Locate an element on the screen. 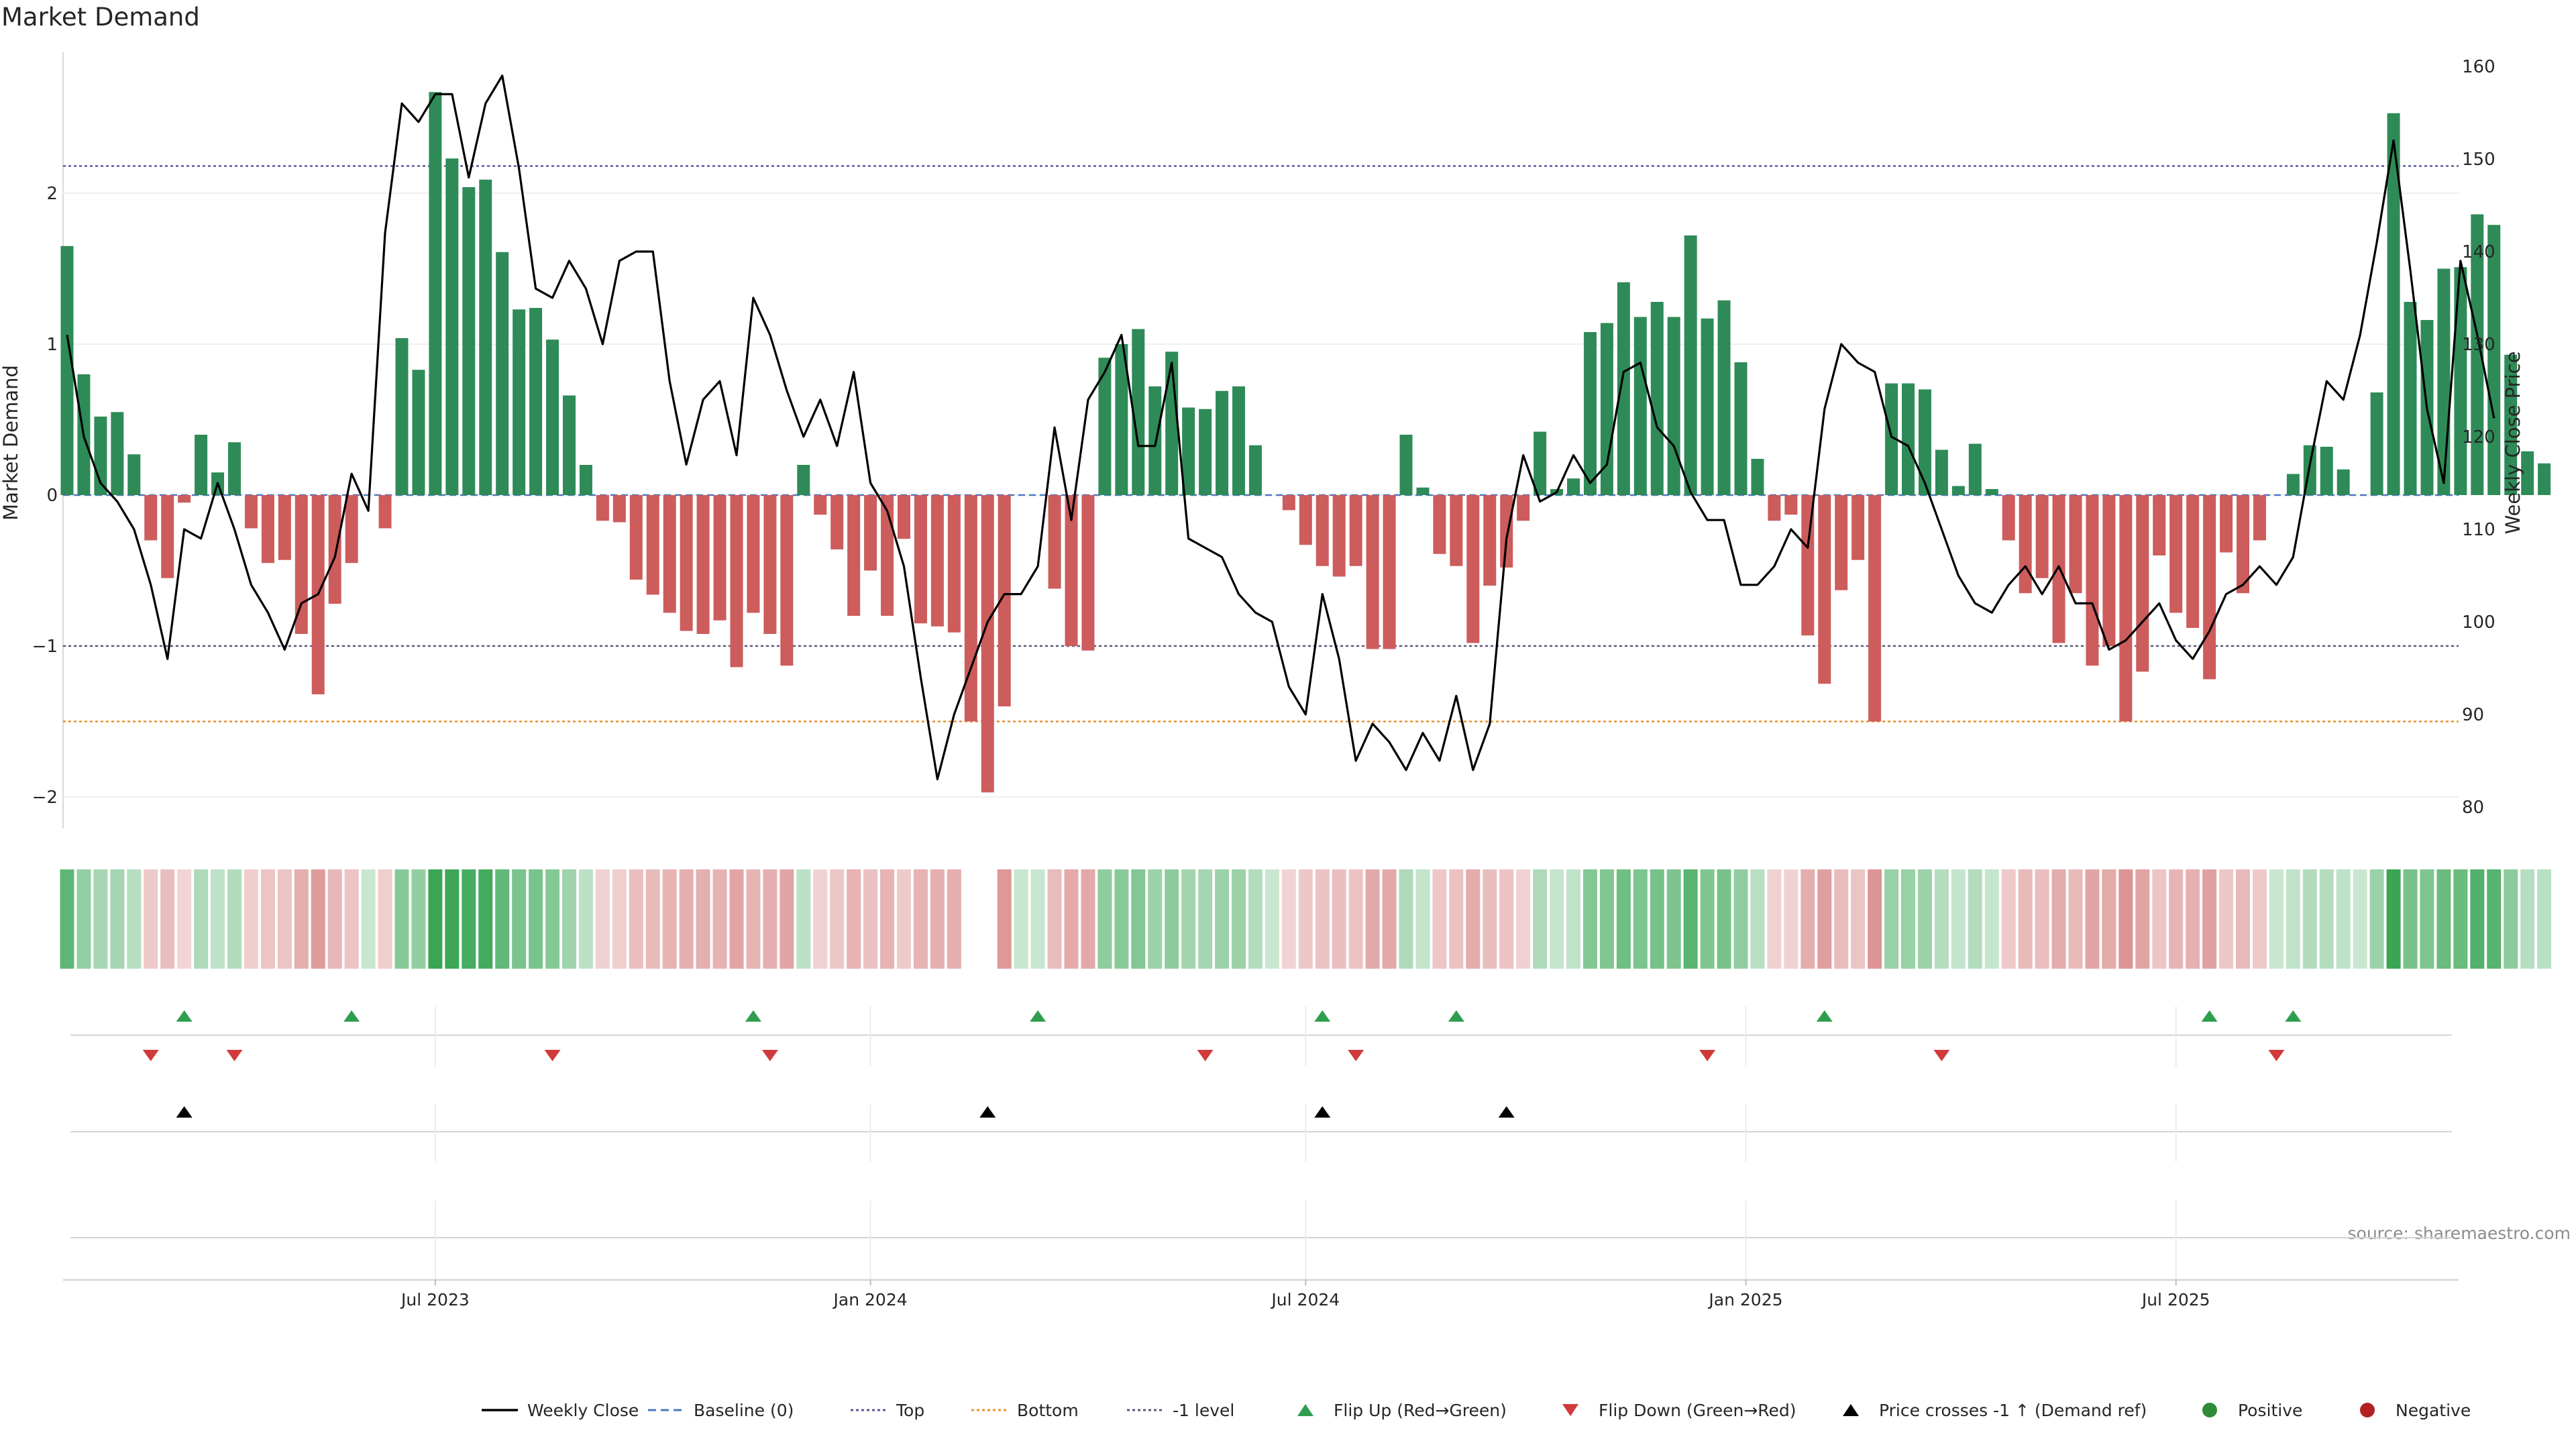 The height and width of the screenshot is (1449, 2576). y2-axis-ticks: 160 150 140 130 120 110 100 90 80 is located at coordinates (2479, 437).